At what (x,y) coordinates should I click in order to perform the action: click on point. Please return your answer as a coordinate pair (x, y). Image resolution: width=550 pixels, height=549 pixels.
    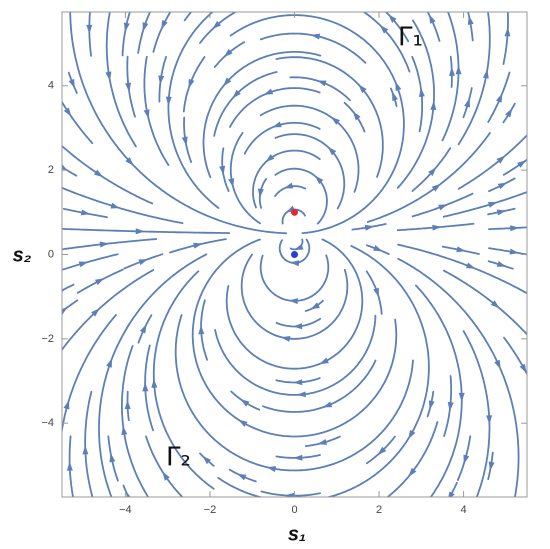
    Looking at the image, I should click on (294, 254).